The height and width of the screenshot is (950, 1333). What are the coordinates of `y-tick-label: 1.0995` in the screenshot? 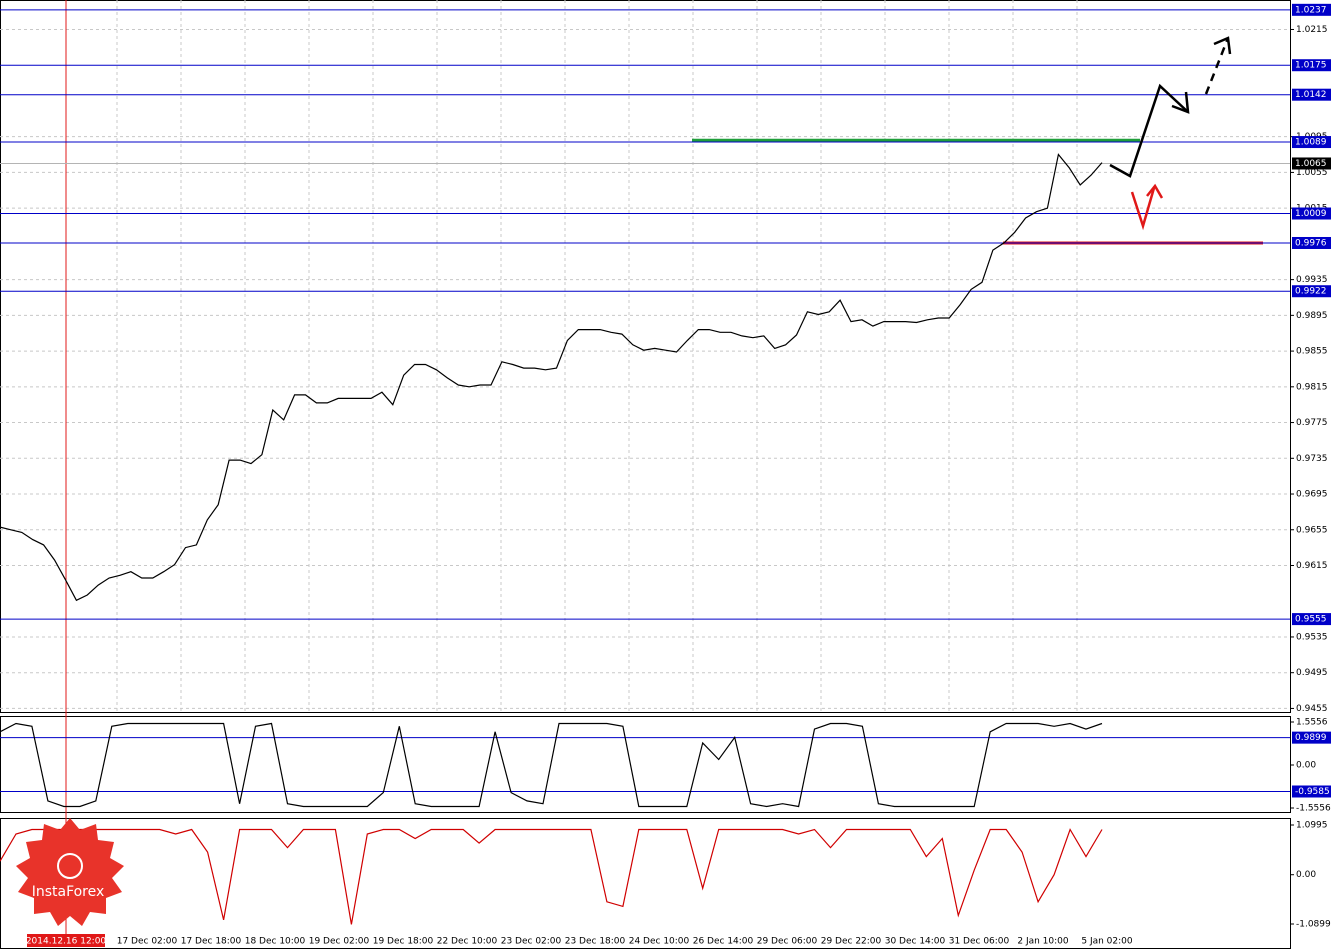 It's located at (1312, 826).